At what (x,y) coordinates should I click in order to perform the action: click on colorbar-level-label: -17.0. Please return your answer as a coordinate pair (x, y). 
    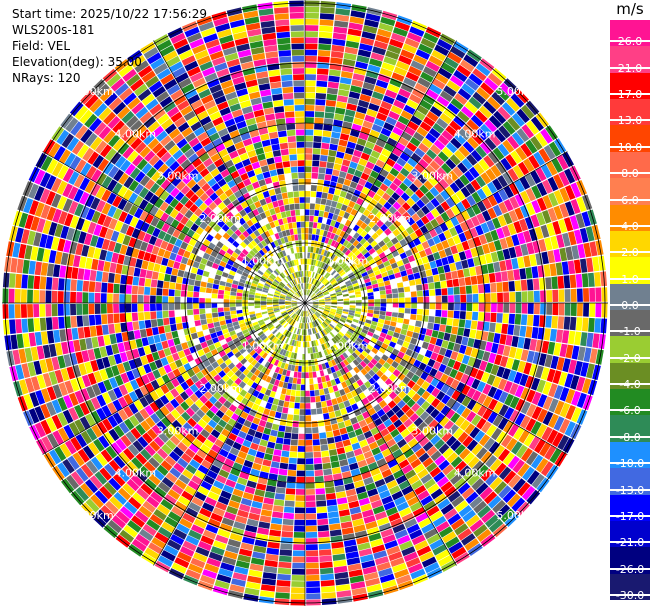
    Looking at the image, I should click on (630, 516).